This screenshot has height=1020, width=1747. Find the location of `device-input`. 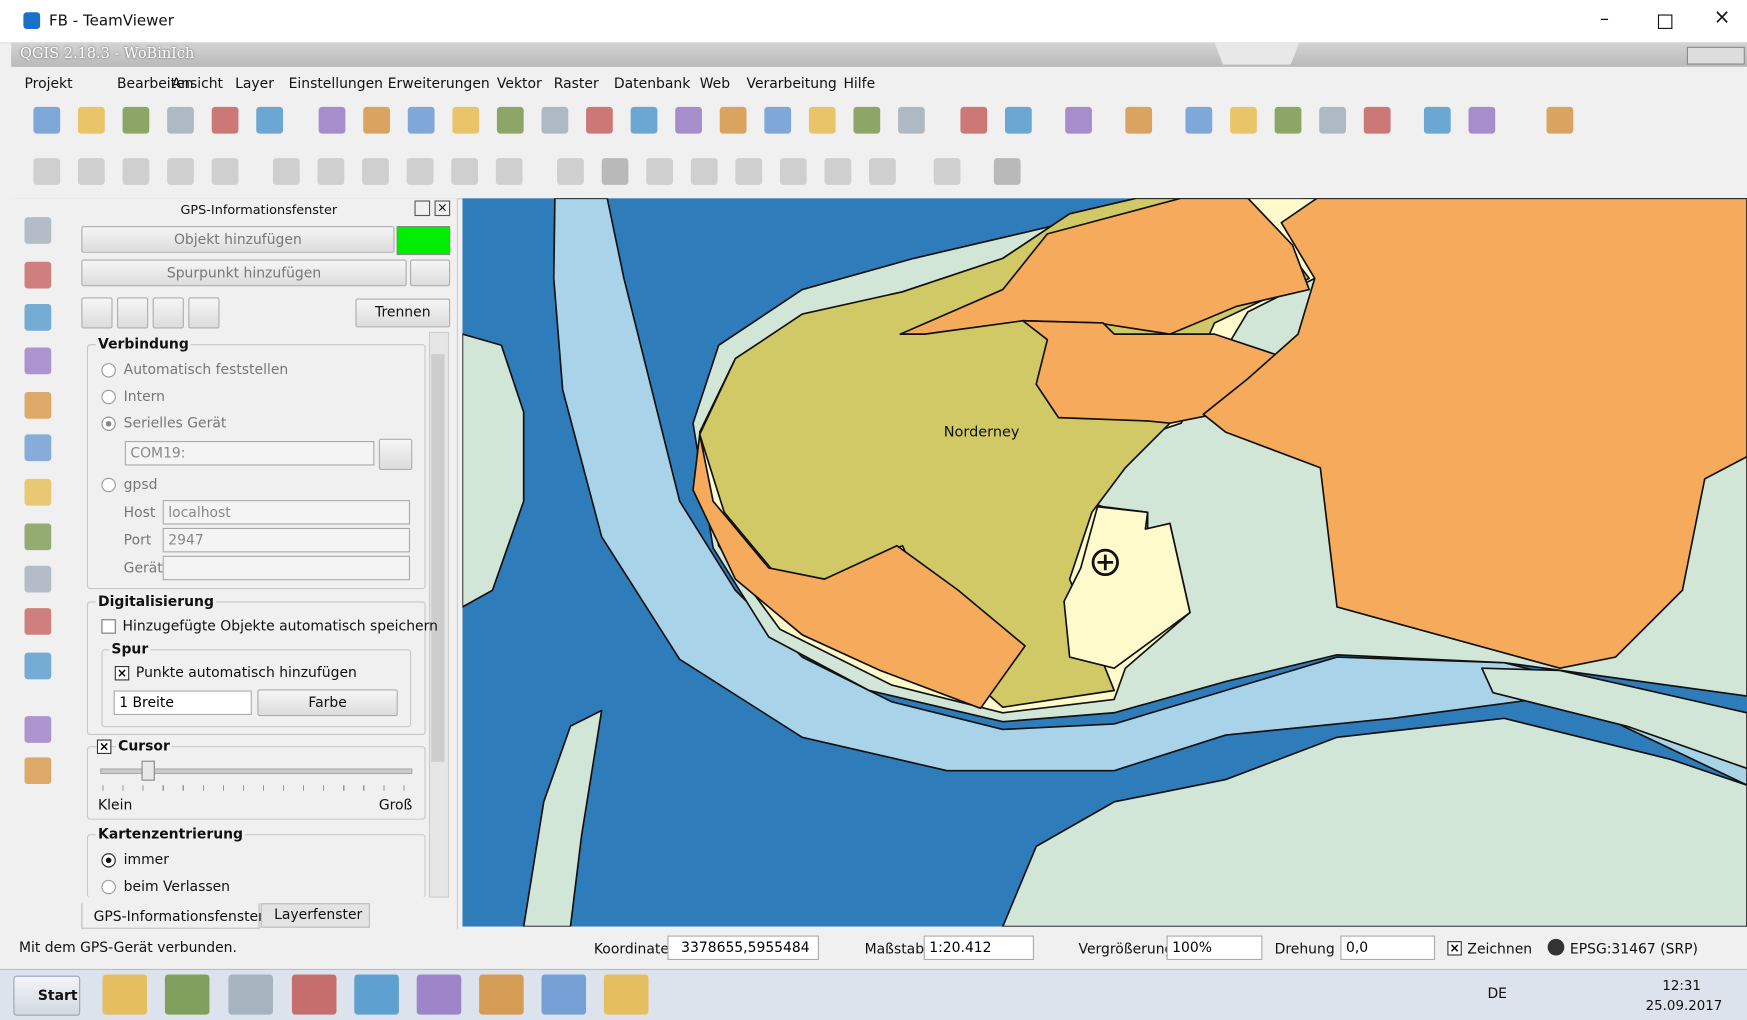

device-input is located at coordinates (286, 568).